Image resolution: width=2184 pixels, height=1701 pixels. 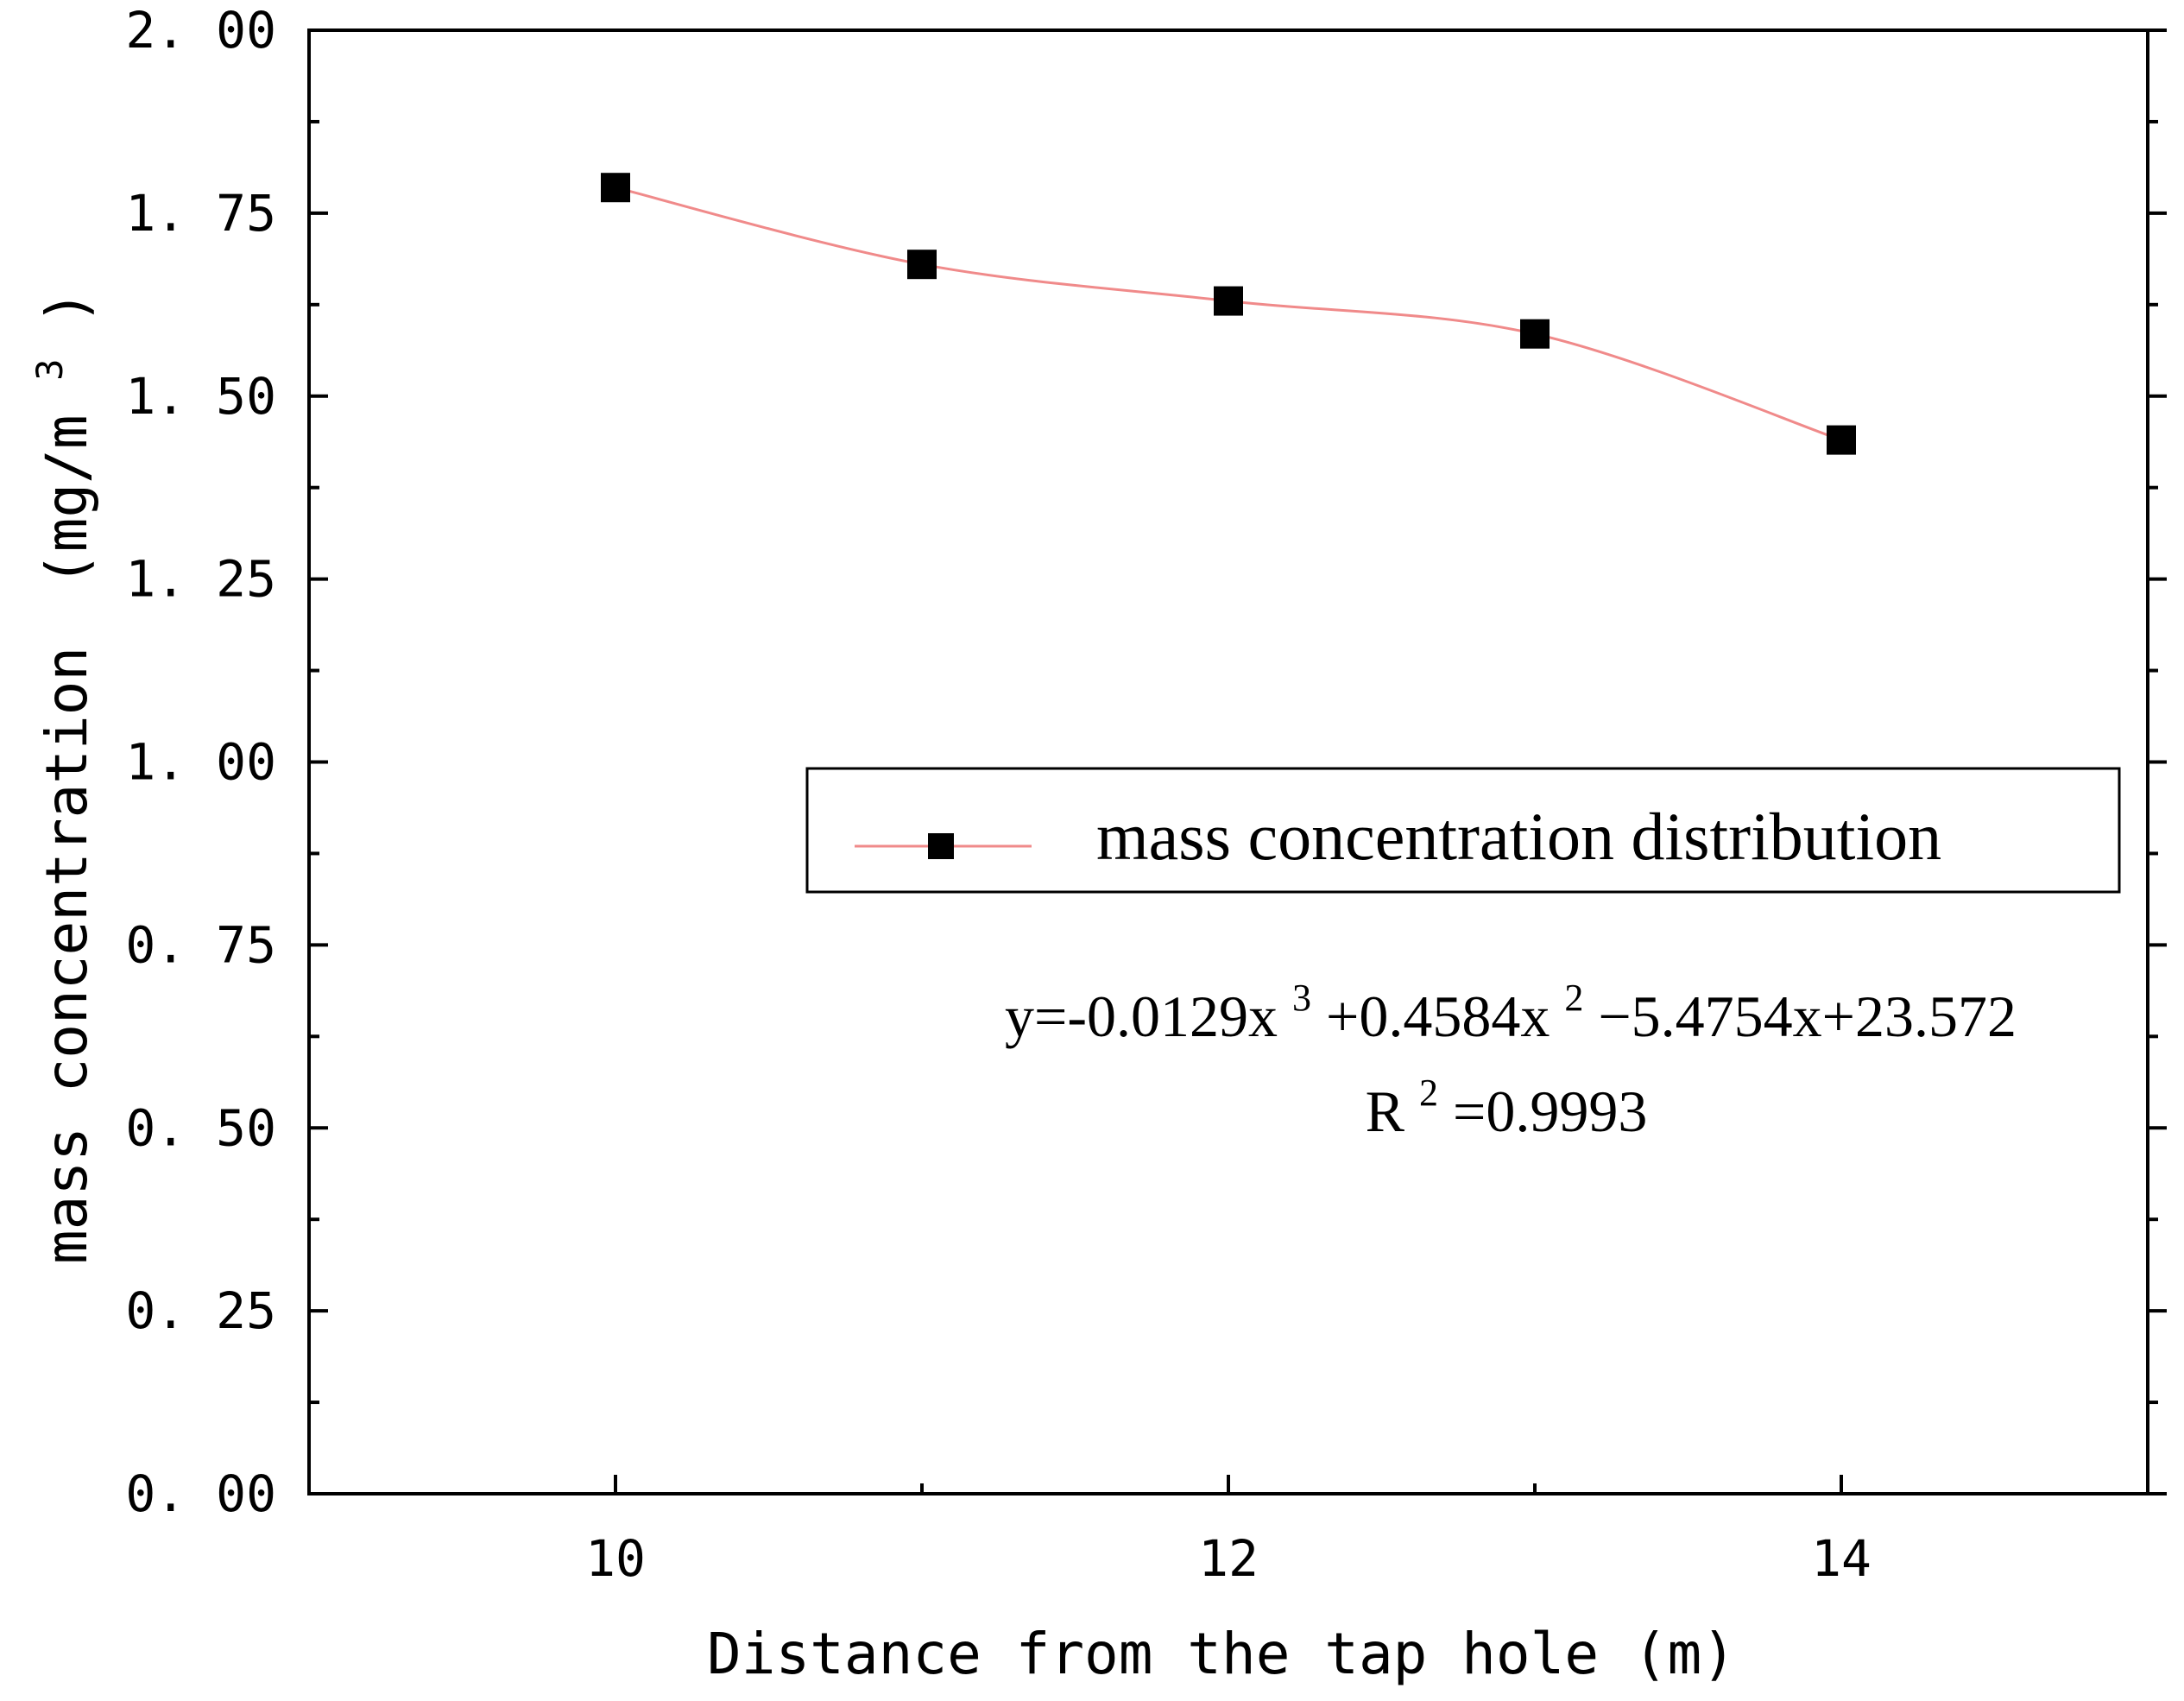 I want to click on y-tick-label: 1. 75, so click(x=201, y=213).